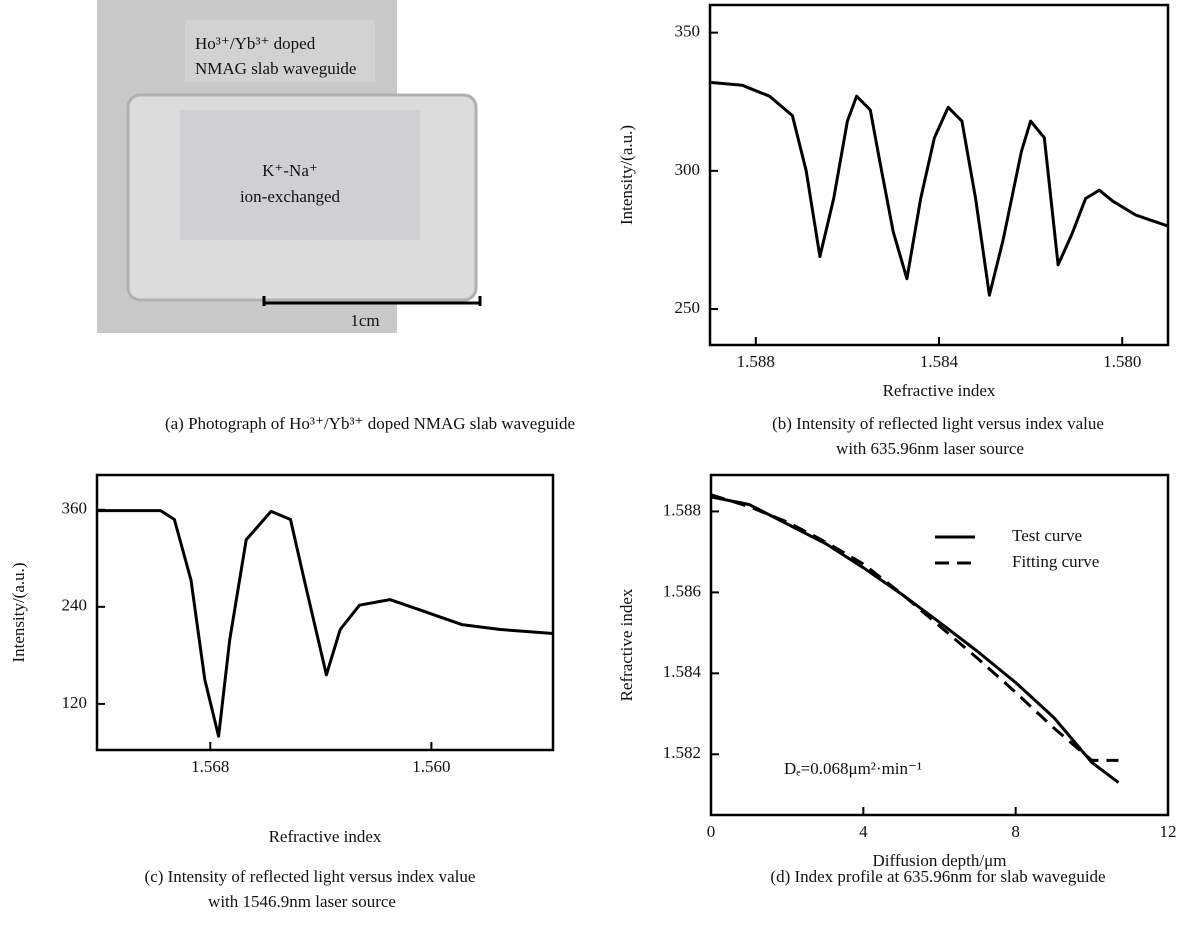 The width and height of the screenshot is (1194, 943). What do you see at coordinates (863, 831) in the screenshot?
I see `x-tick-label: 4` at bounding box center [863, 831].